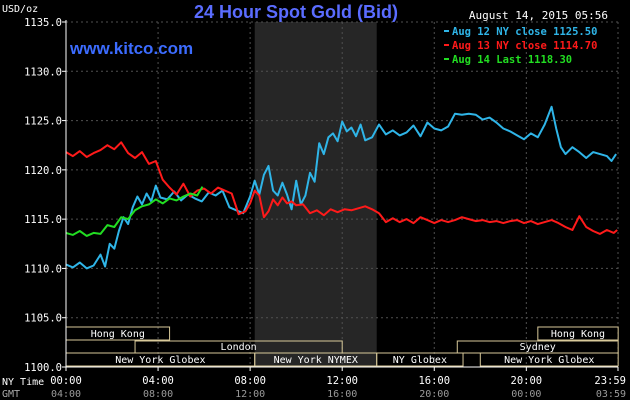 The width and height of the screenshot is (630, 400). What do you see at coordinates (434, 394) in the screenshot?
I see `x-tick-label-gmt: 20:00` at bounding box center [434, 394].